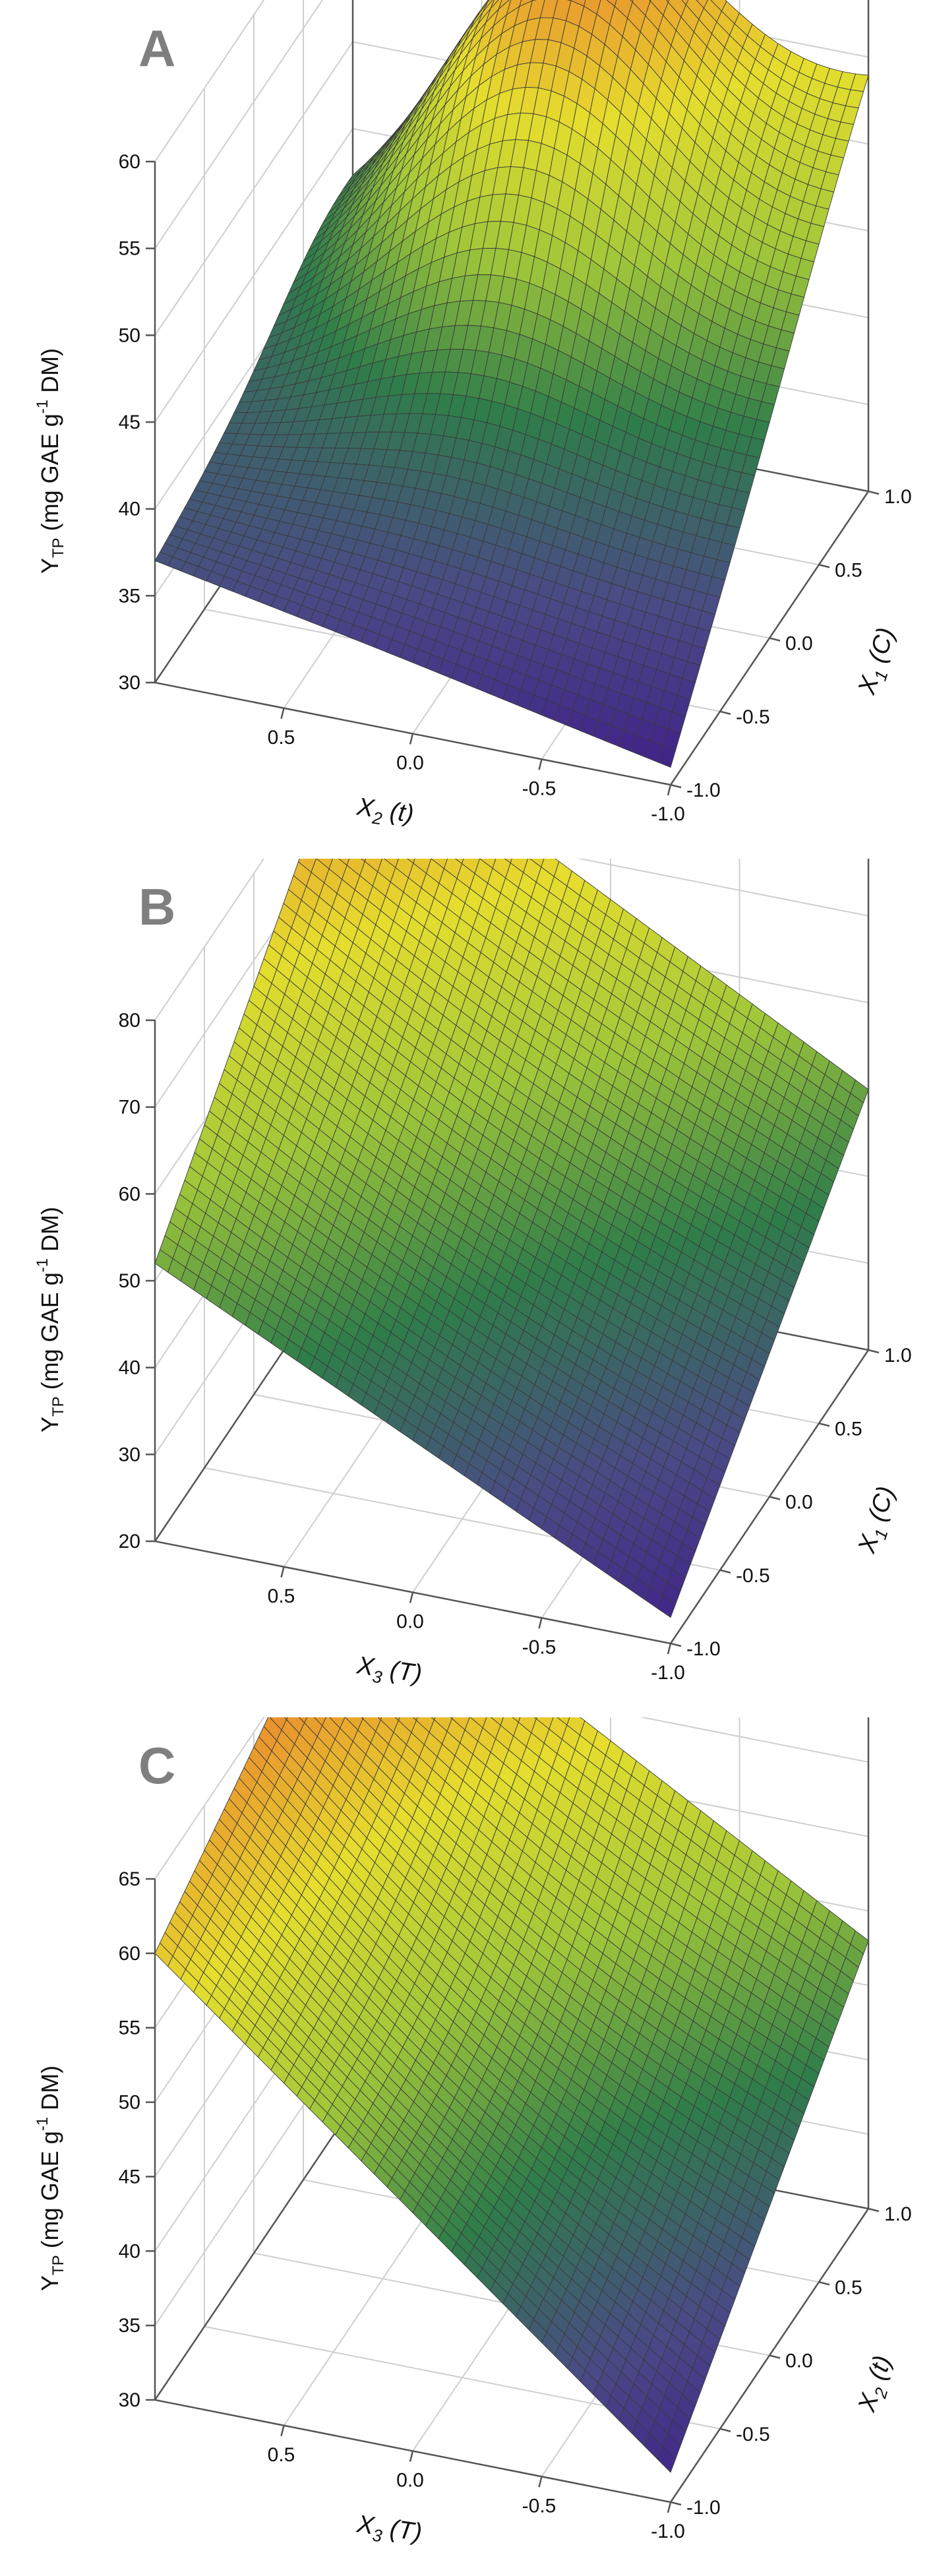 The width and height of the screenshot is (935, 2576). What do you see at coordinates (156, 48) in the screenshot?
I see `panel-letter: A` at bounding box center [156, 48].